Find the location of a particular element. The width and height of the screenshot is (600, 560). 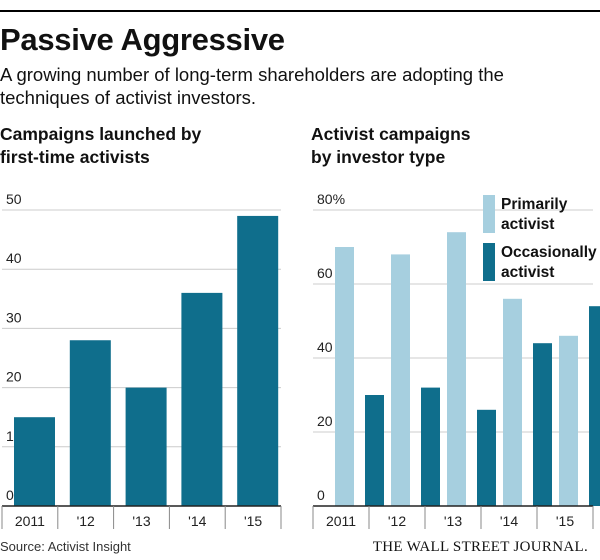

right-x-tick-label: '13 is located at coordinates (453, 521).